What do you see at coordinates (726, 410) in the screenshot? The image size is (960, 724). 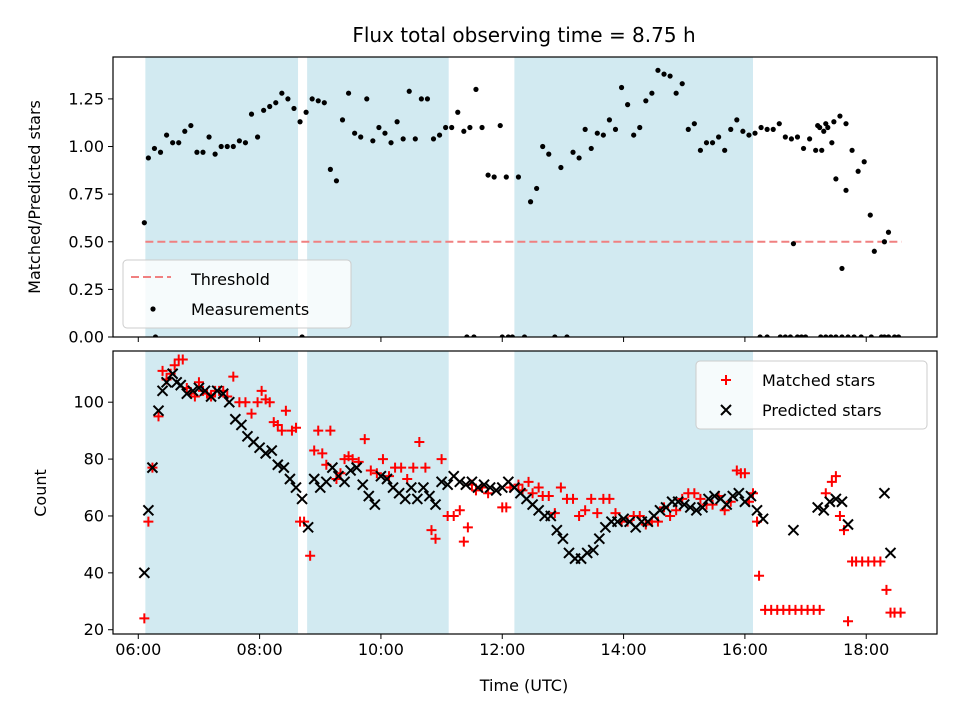 I see `legend-predicted-swatch` at bounding box center [726, 410].